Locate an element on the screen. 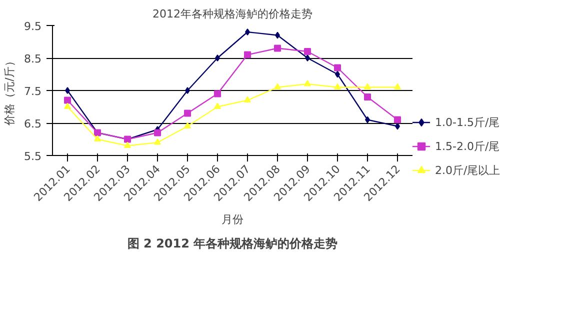 The height and width of the screenshot is (336, 588). legend-label: 1.0-1.5斤/尾 is located at coordinates (468, 122).